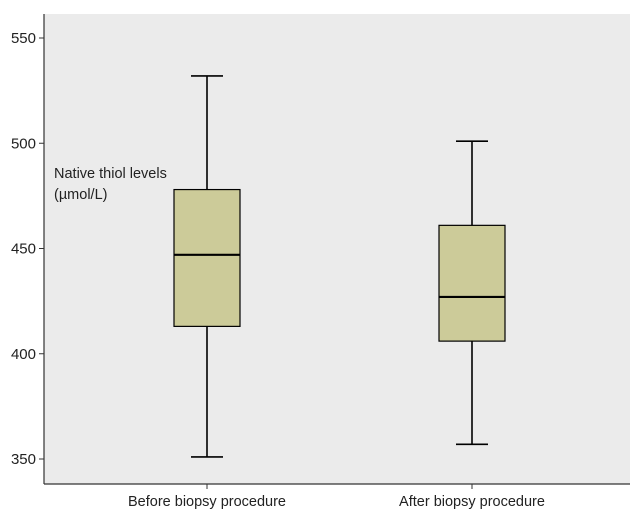 The width and height of the screenshot is (630, 511). What do you see at coordinates (80, 195) in the screenshot?
I see `y-axis-label-line-2: (µmol/L)` at bounding box center [80, 195].